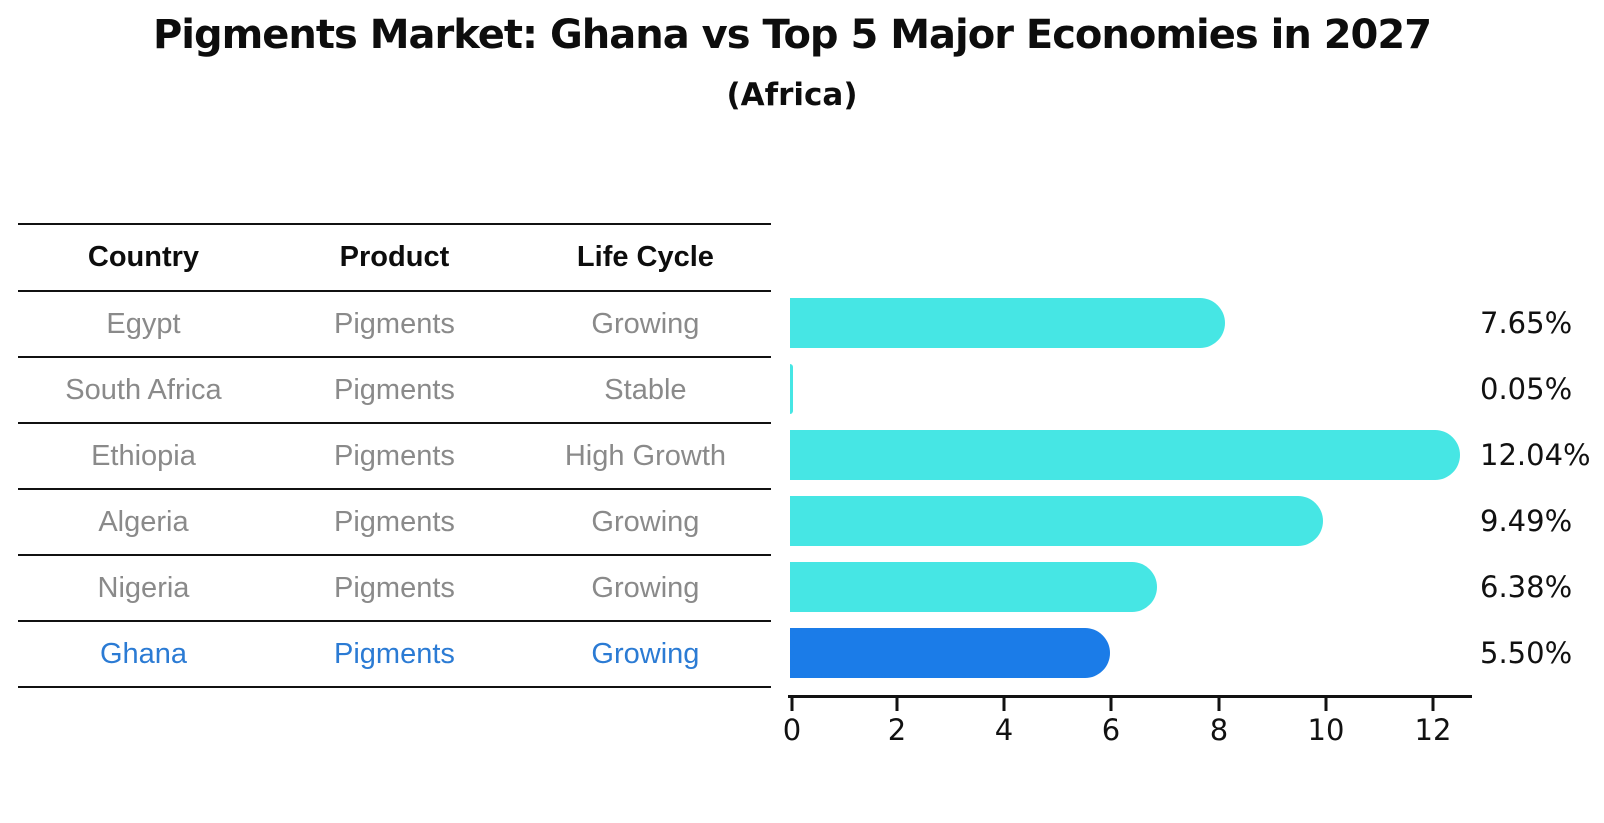 The image size is (1604, 823). What do you see at coordinates (897, 730) in the screenshot?
I see `x-axis-tick-label: 2` at bounding box center [897, 730].